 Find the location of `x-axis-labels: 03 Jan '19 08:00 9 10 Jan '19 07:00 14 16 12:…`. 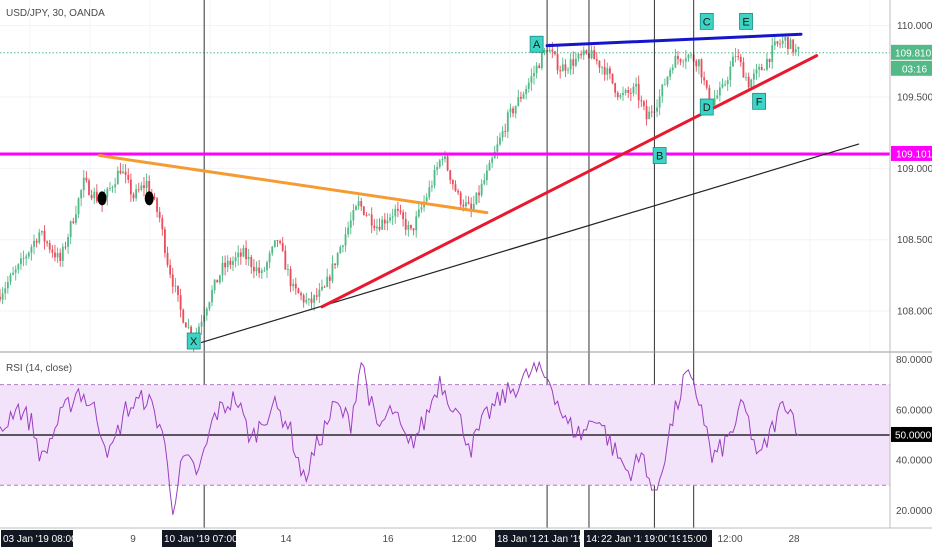

x-axis-labels: 03 Jan '19 08:00 9 10 Jan '19 07:00 14 16 12:… is located at coordinates (400, 538).